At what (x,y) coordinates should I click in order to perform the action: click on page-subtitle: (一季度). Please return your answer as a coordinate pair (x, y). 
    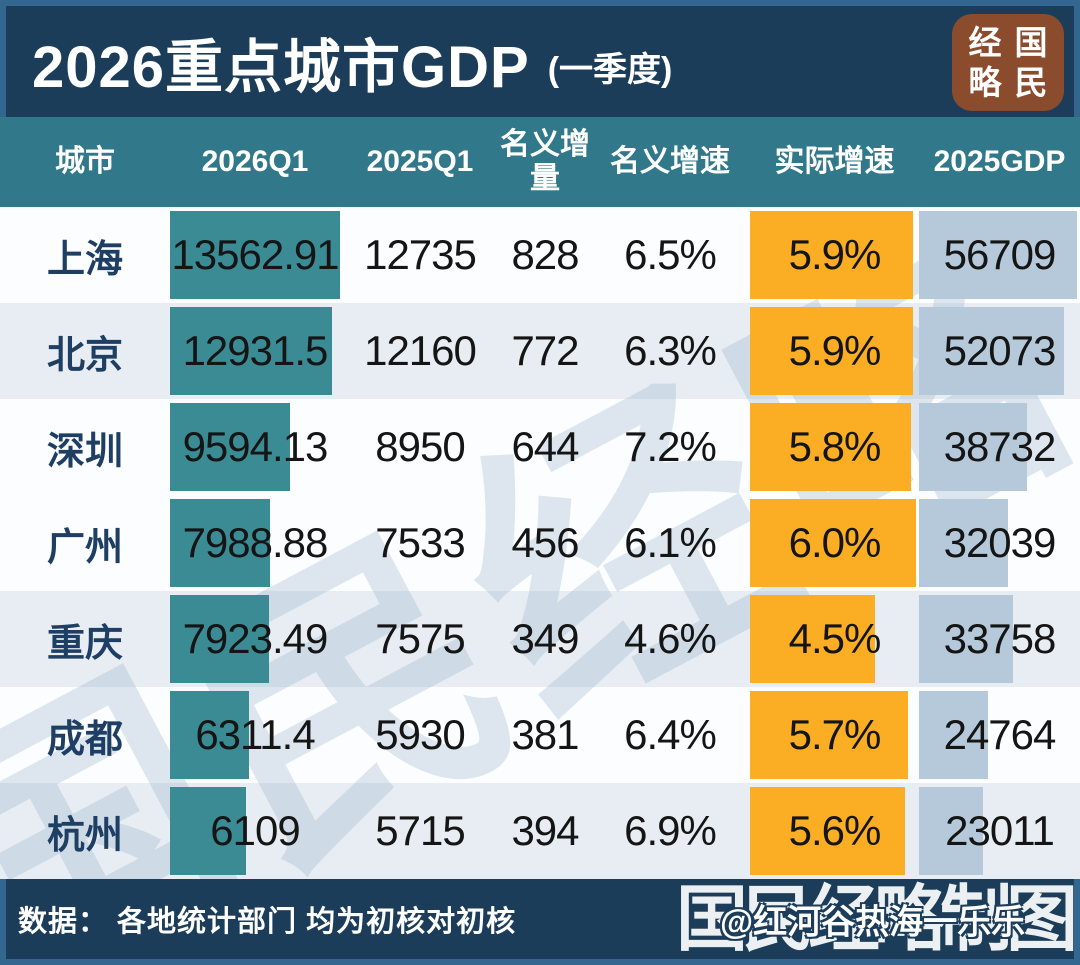
    Looking at the image, I should click on (610, 70).